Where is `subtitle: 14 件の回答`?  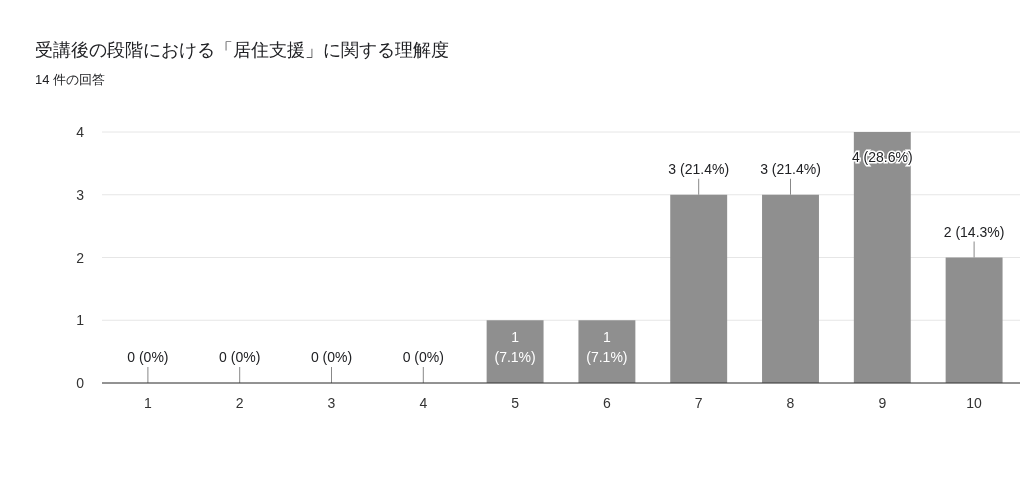 subtitle: 14 件の回答 is located at coordinates (70, 79).